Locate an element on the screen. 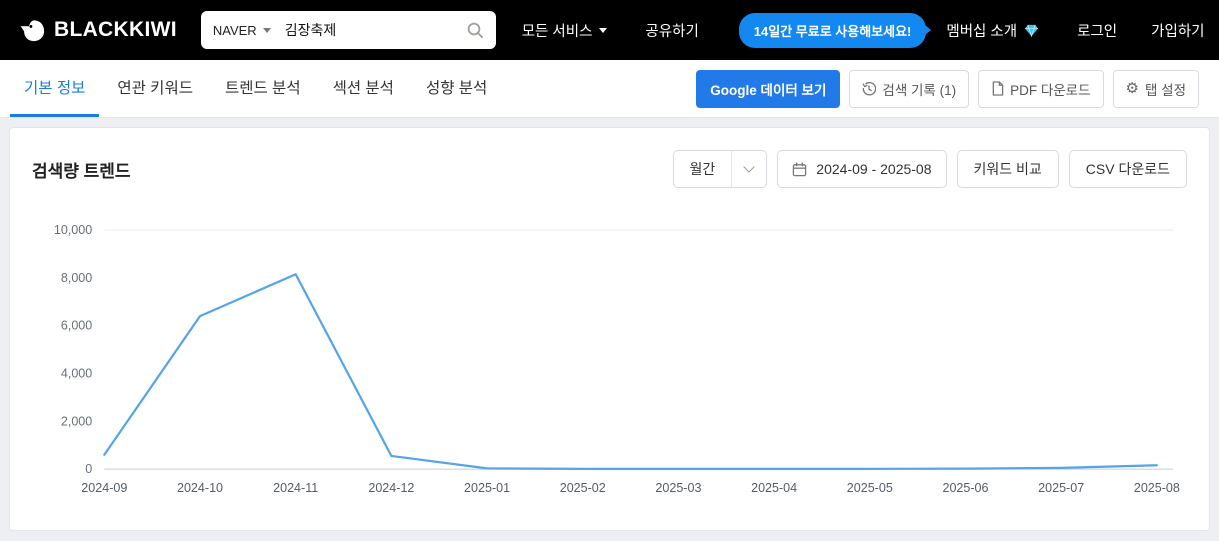 The image size is (1219, 541). all-services-label: 모든 서비스 is located at coordinates (557, 31).